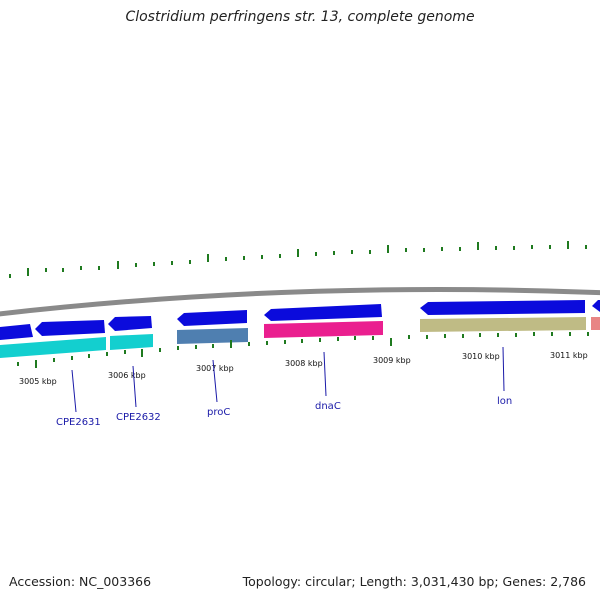 The width and height of the screenshot is (600, 600). Describe the element at coordinates (328, 406) in the screenshot. I see `gene-label-dnac: dnaC` at that location.